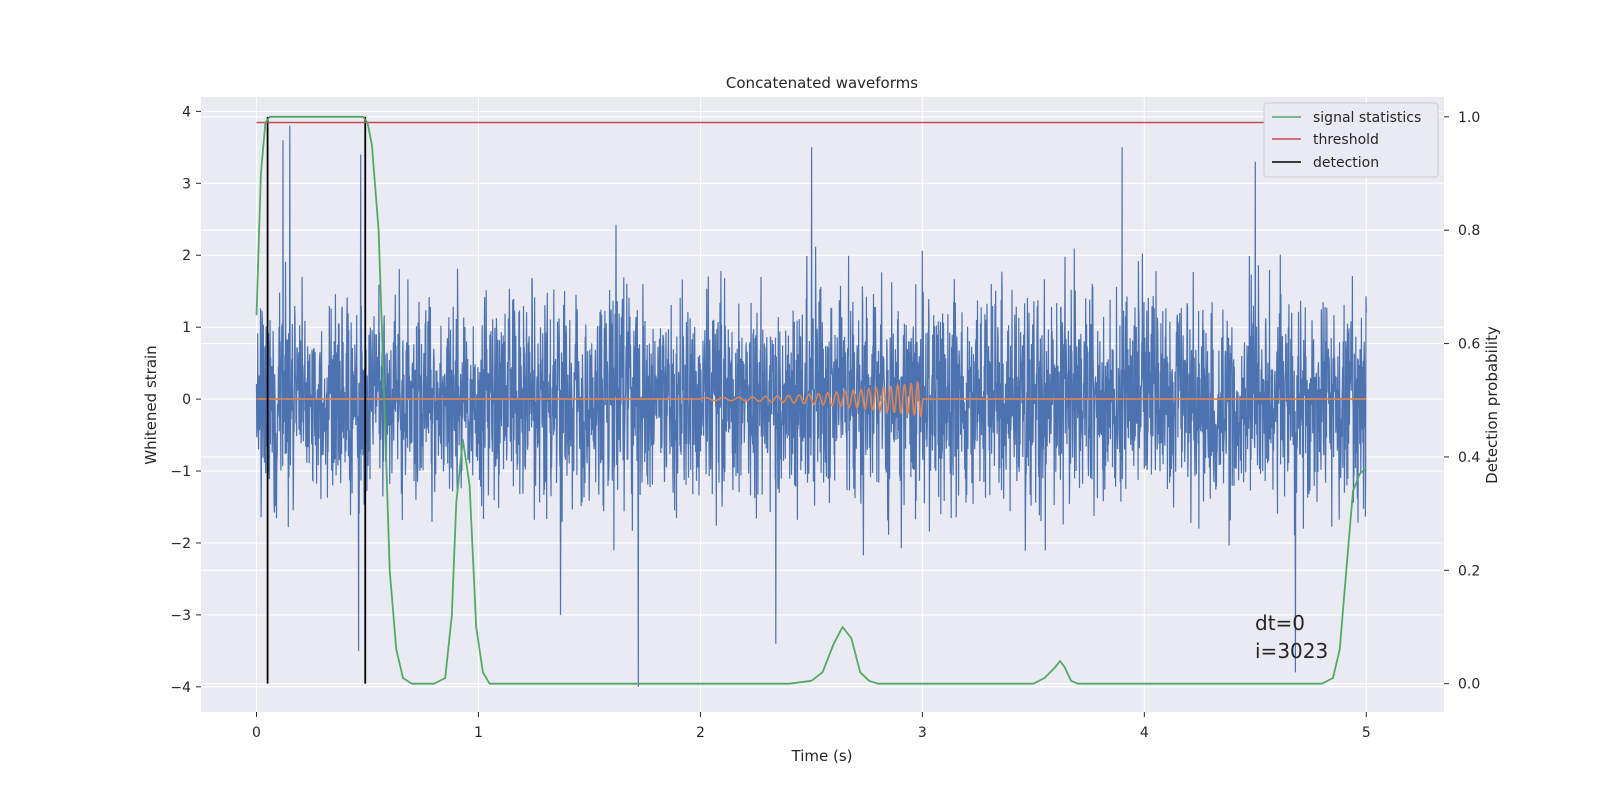 This screenshot has height=800, width=1600. What do you see at coordinates (1280, 623) in the screenshot?
I see `annotation-dt: dt=0` at bounding box center [1280, 623].